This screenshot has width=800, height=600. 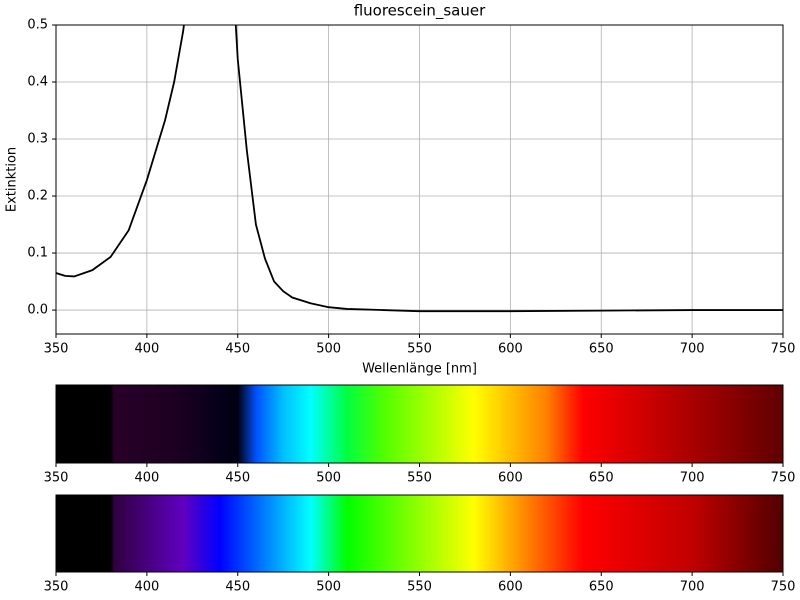 I want to click on y-tick-label: 0.3, so click(x=37, y=139).